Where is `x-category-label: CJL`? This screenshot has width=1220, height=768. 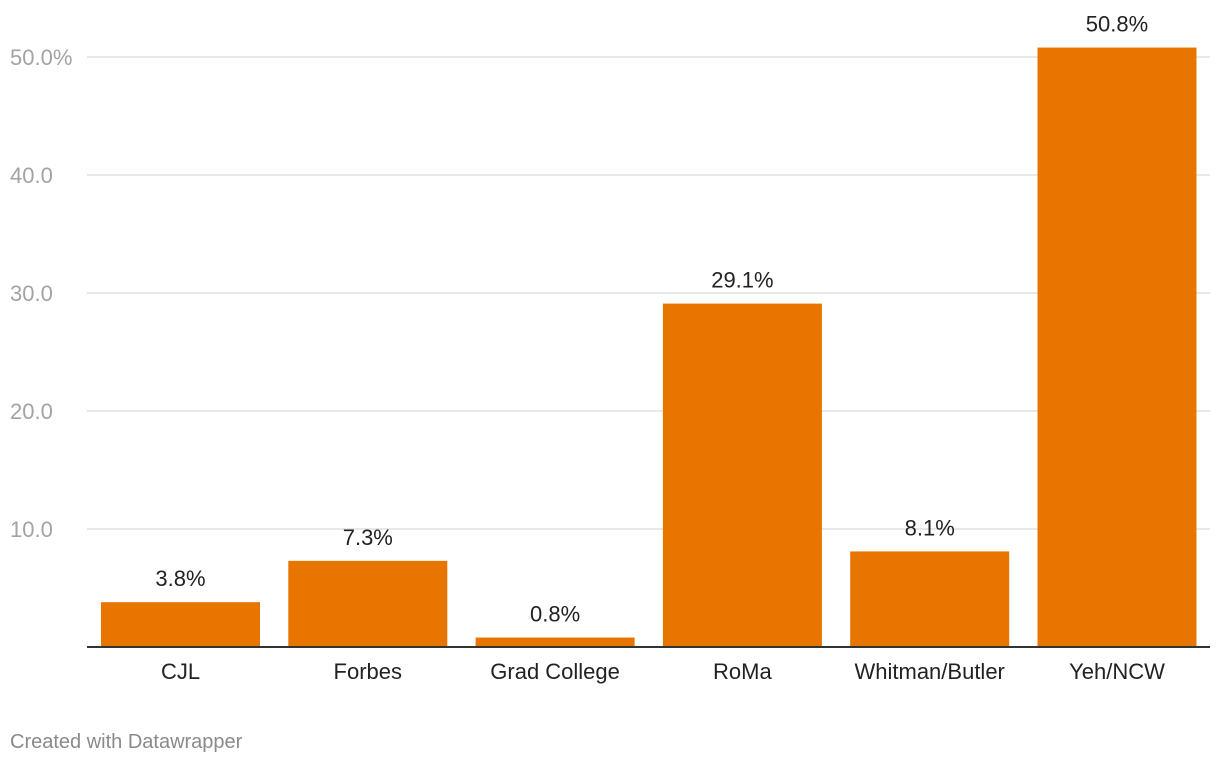
x-category-label: CJL is located at coordinates (180, 671).